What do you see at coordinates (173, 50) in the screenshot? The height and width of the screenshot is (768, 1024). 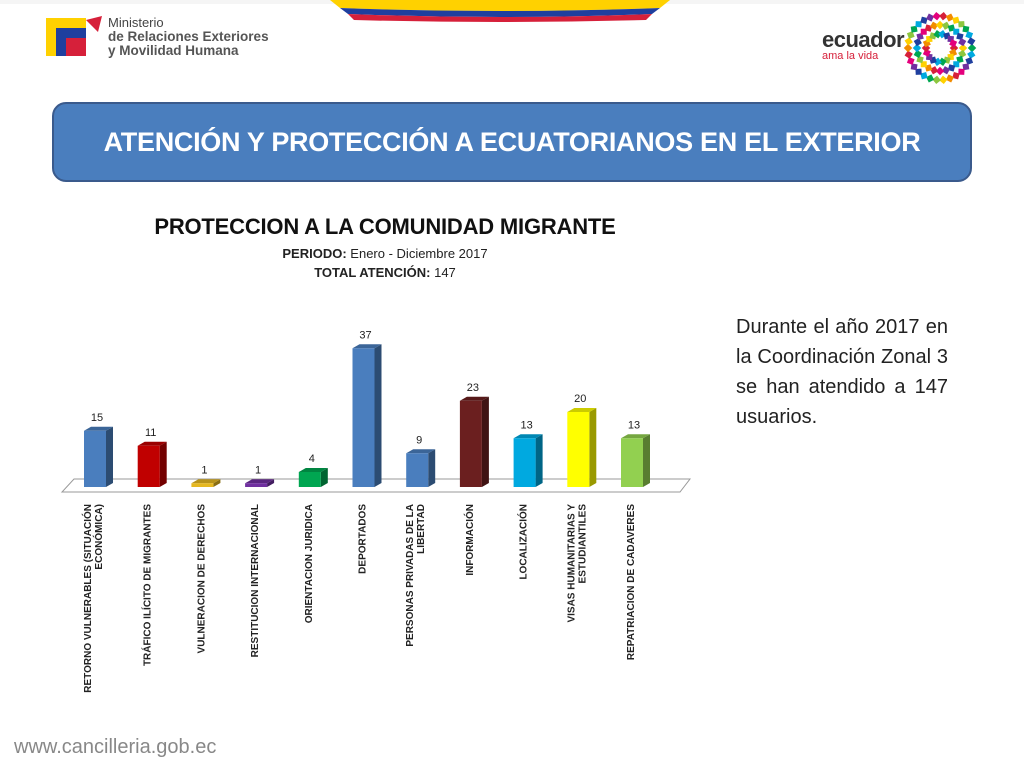 I see `ministry-line-3: y Movilidad Humana` at bounding box center [173, 50].